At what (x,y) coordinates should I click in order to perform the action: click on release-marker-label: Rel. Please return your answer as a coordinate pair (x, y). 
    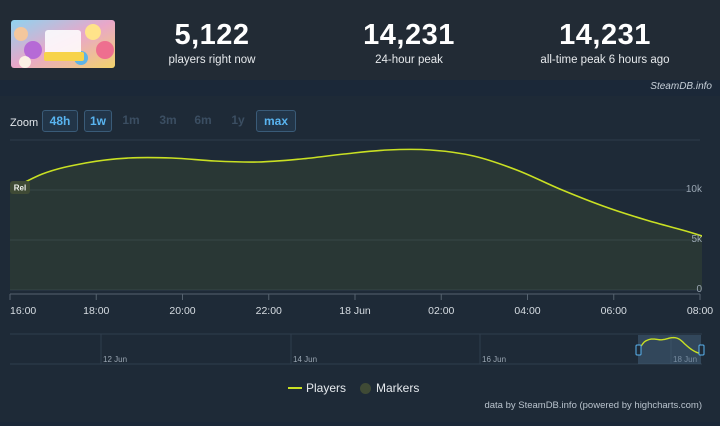
    Looking at the image, I should click on (20, 188).